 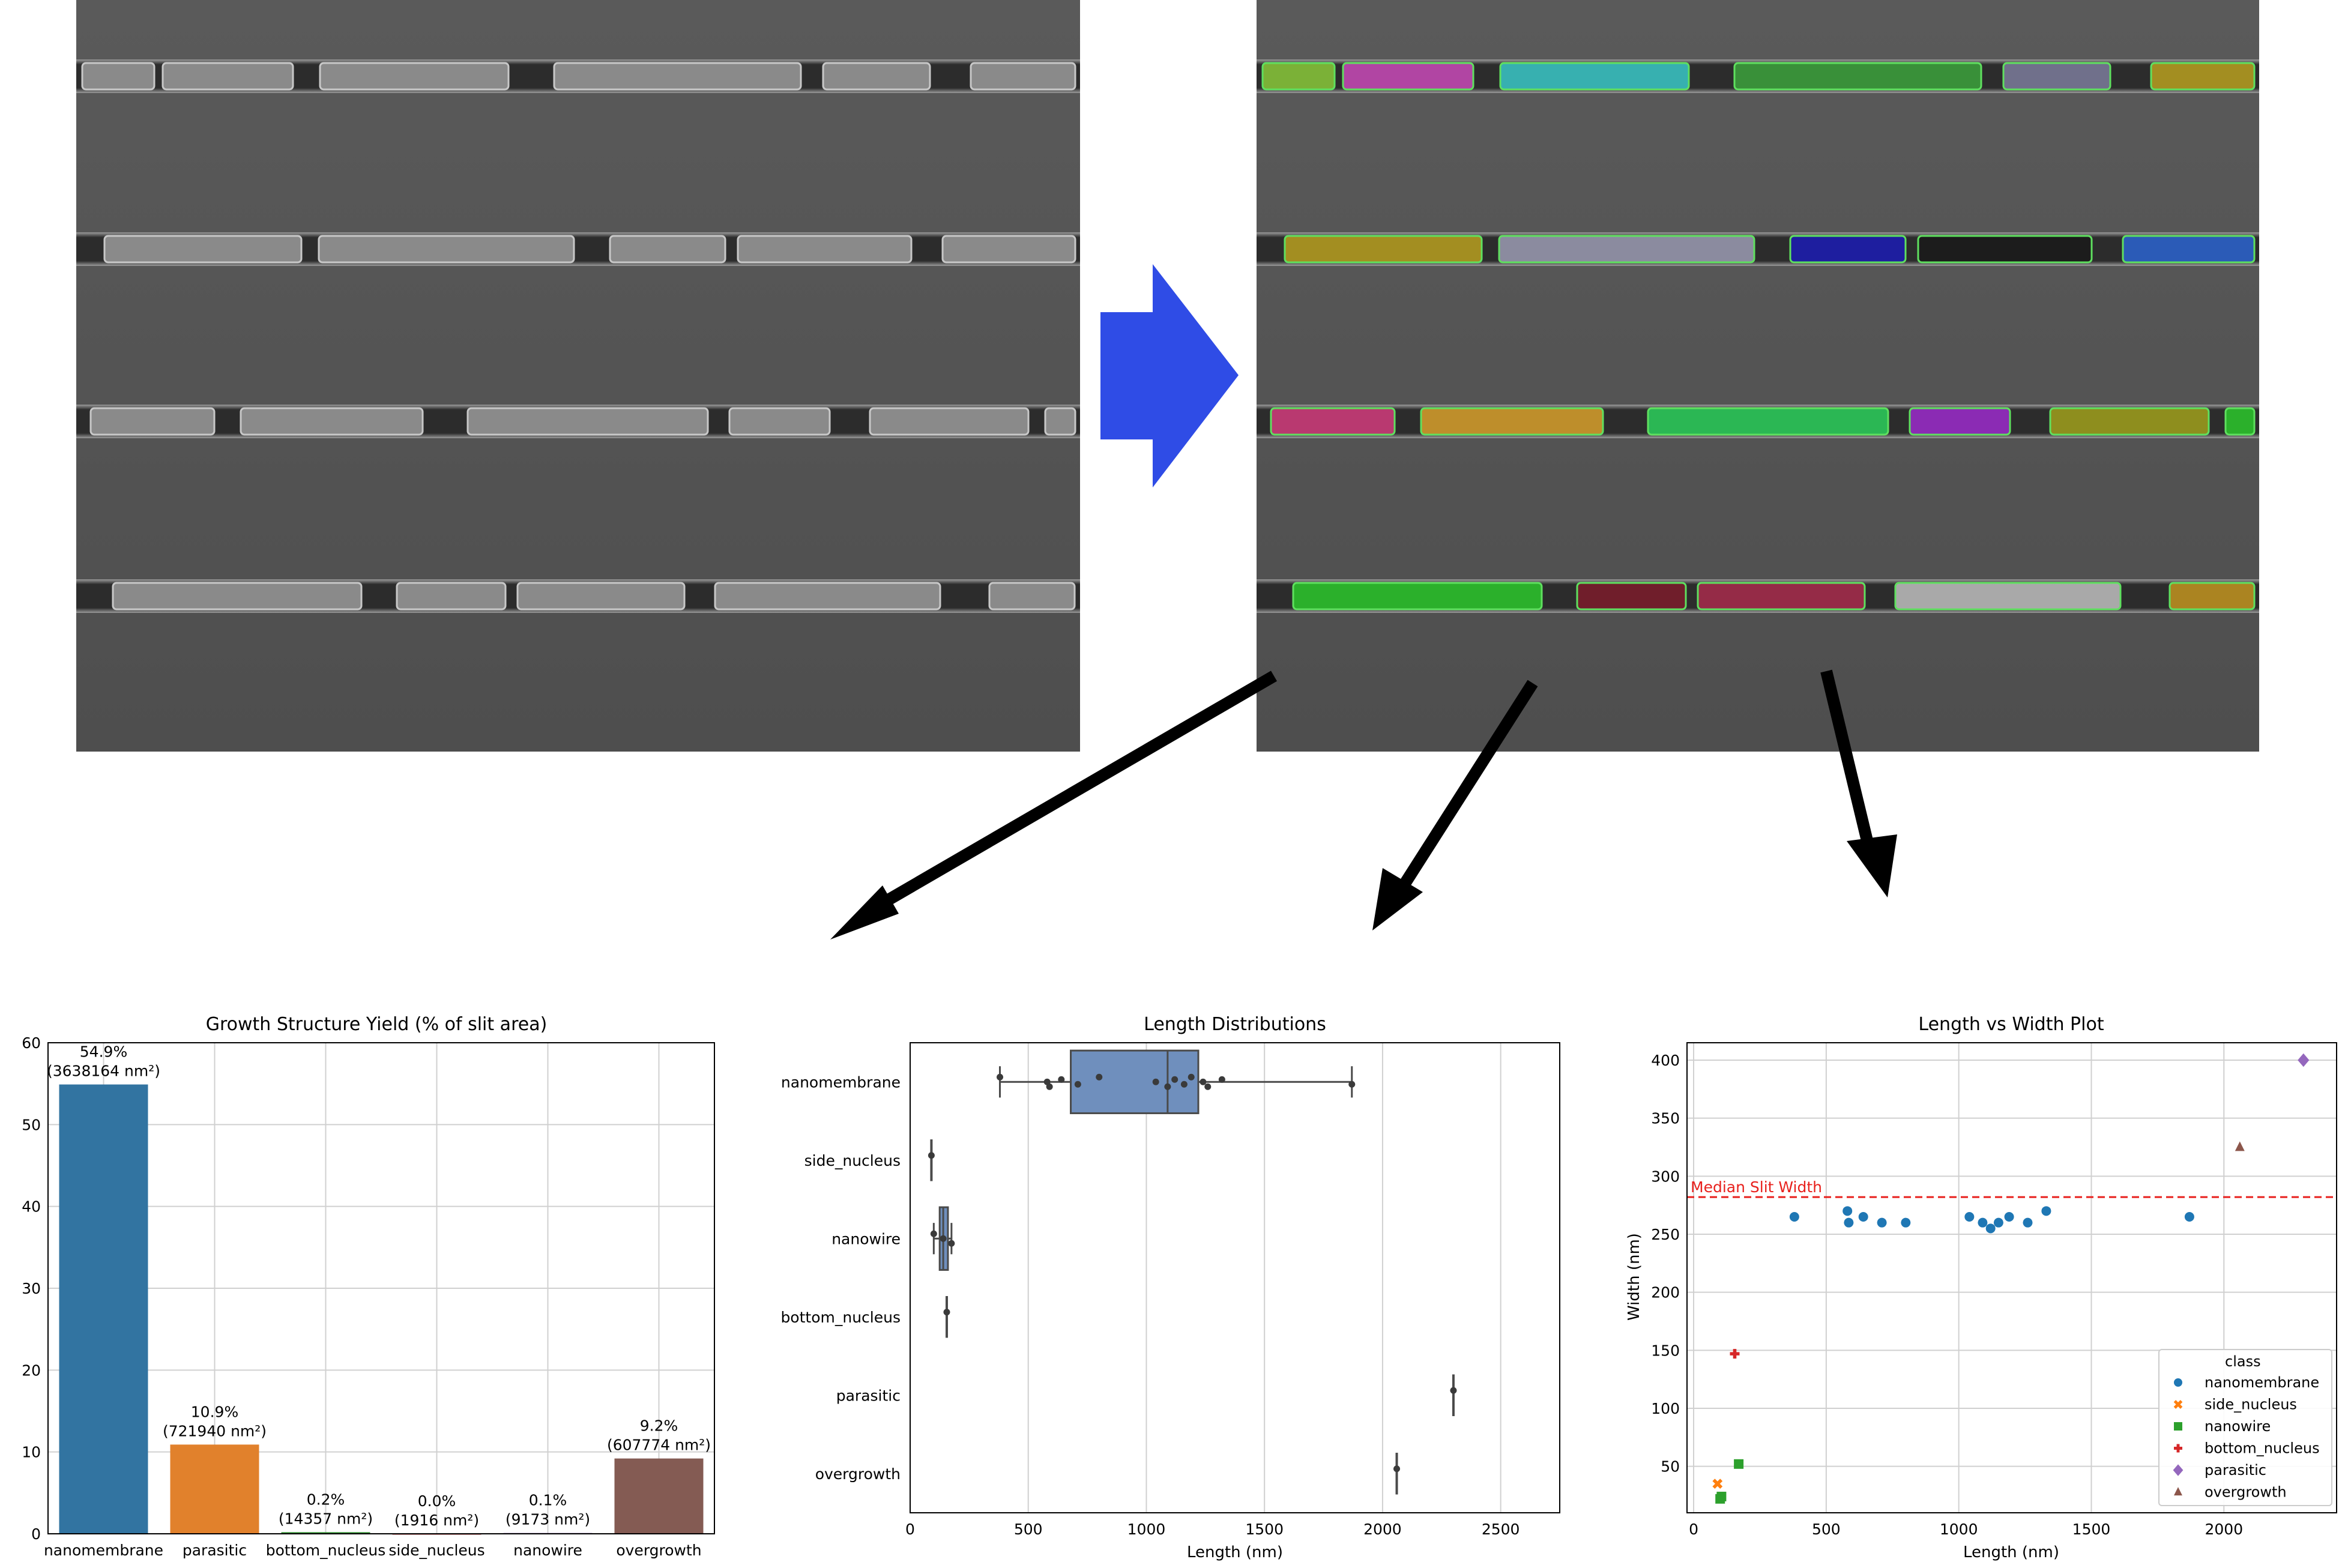 What do you see at coordinates (548, 1500) in the screenshot?
I see `bar-pct-label: 0.1%` at bounding box center [548, 1500].